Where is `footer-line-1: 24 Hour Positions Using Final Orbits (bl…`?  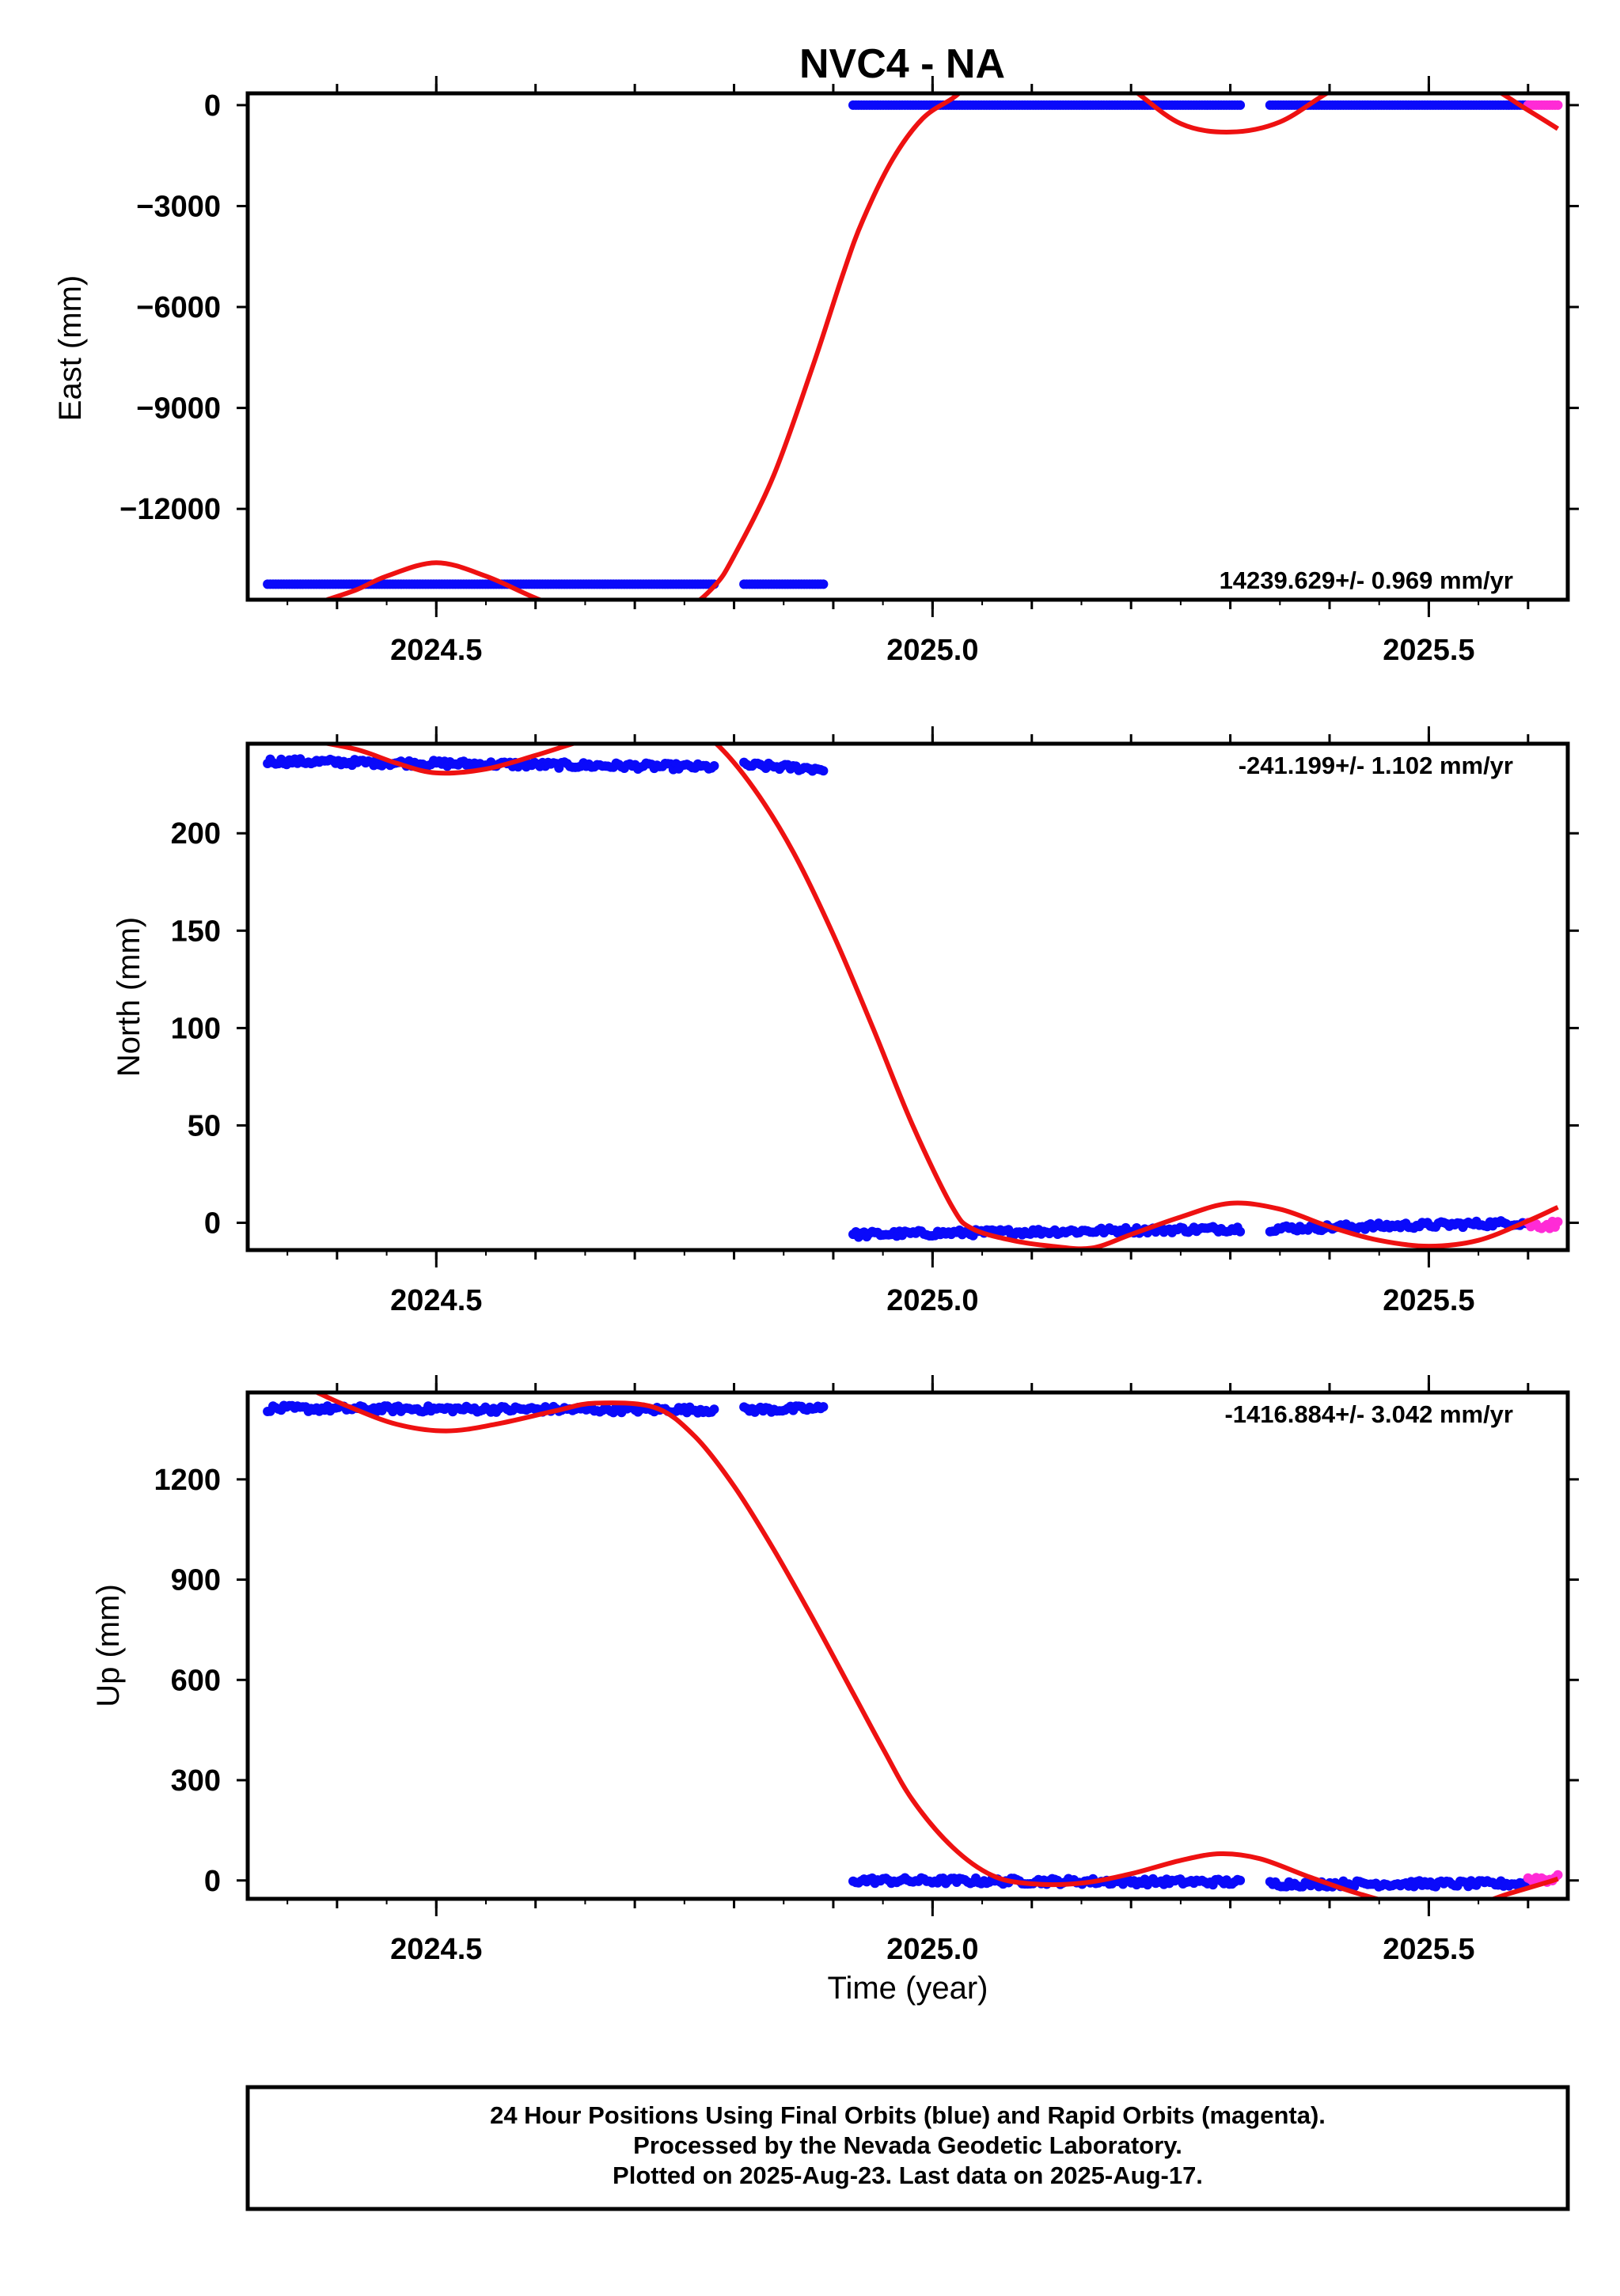 footer-line-1: 24 Hour Positions Using Final Orbits (bl… is located at coordinates (908, 2115).